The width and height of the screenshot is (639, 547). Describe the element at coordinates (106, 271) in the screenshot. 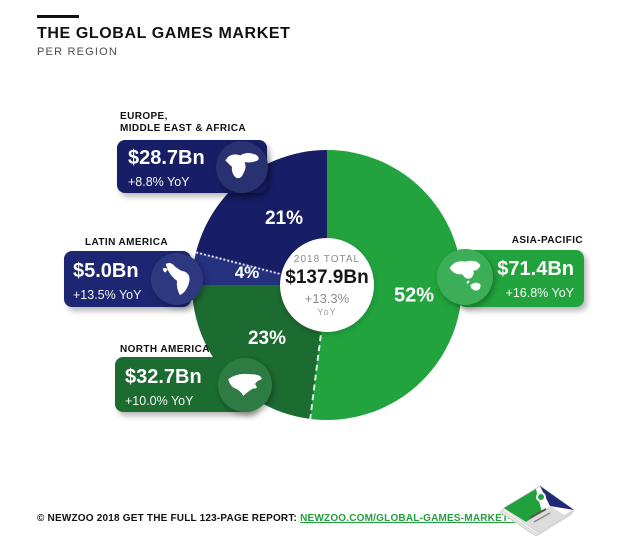

I see `value-latam: $5.0Bn` at that location.